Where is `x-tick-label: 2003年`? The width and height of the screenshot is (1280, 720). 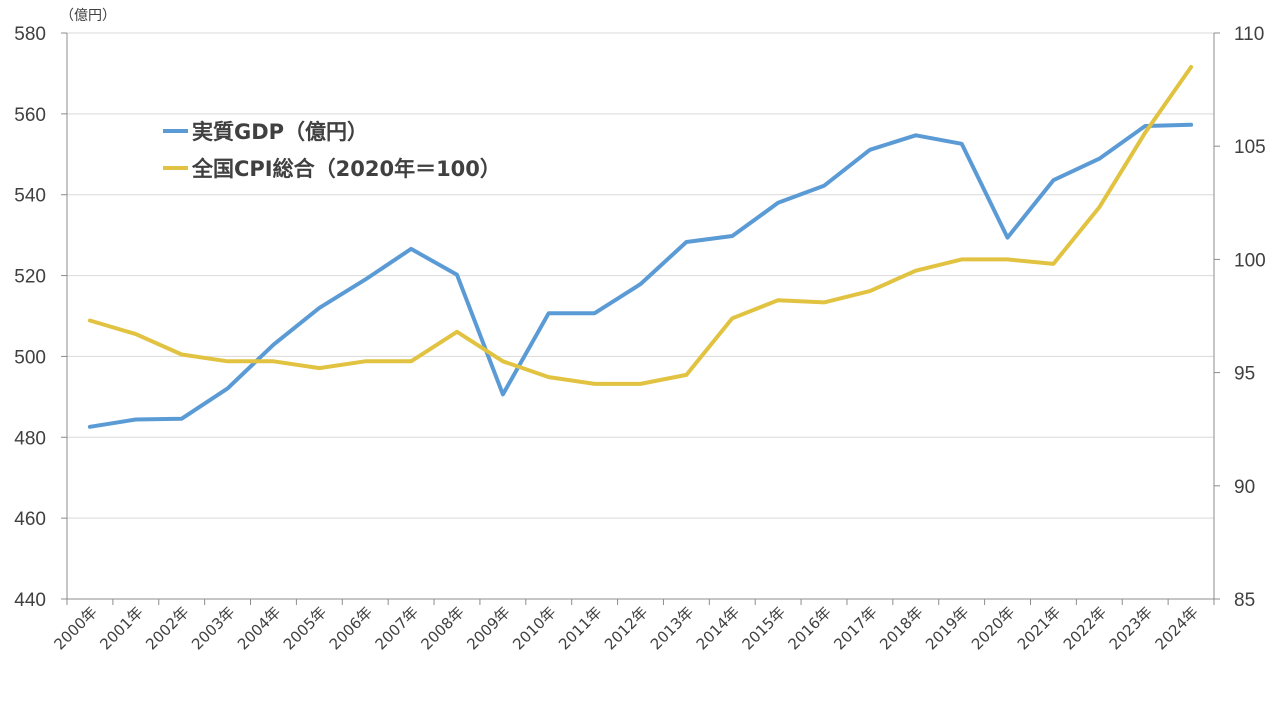
x-tick-label: 2003年 is located at coordinates (213, 628).